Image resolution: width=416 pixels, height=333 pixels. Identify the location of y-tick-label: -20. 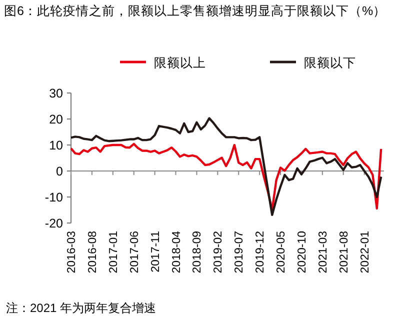
(54, 223).